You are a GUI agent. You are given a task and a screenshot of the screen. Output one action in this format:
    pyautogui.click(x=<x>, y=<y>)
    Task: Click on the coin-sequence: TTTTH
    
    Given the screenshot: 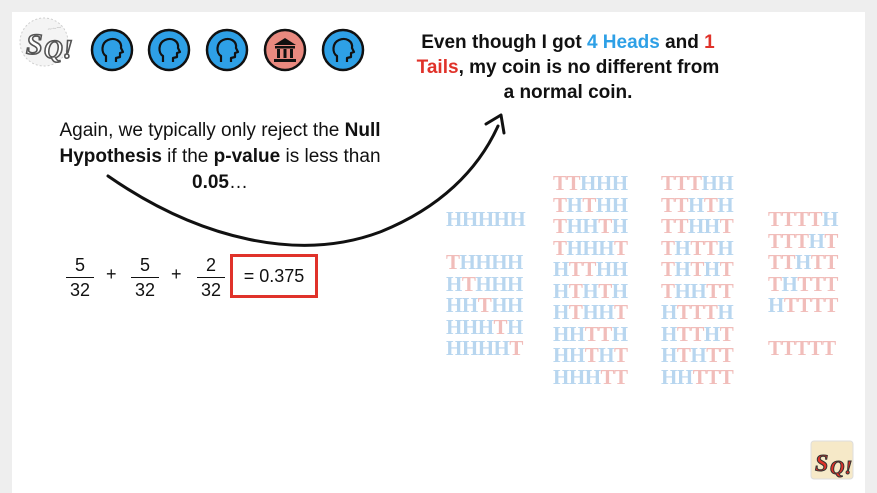 What is the action you would take?
    pyautogui.click(x=803, y=219)
    